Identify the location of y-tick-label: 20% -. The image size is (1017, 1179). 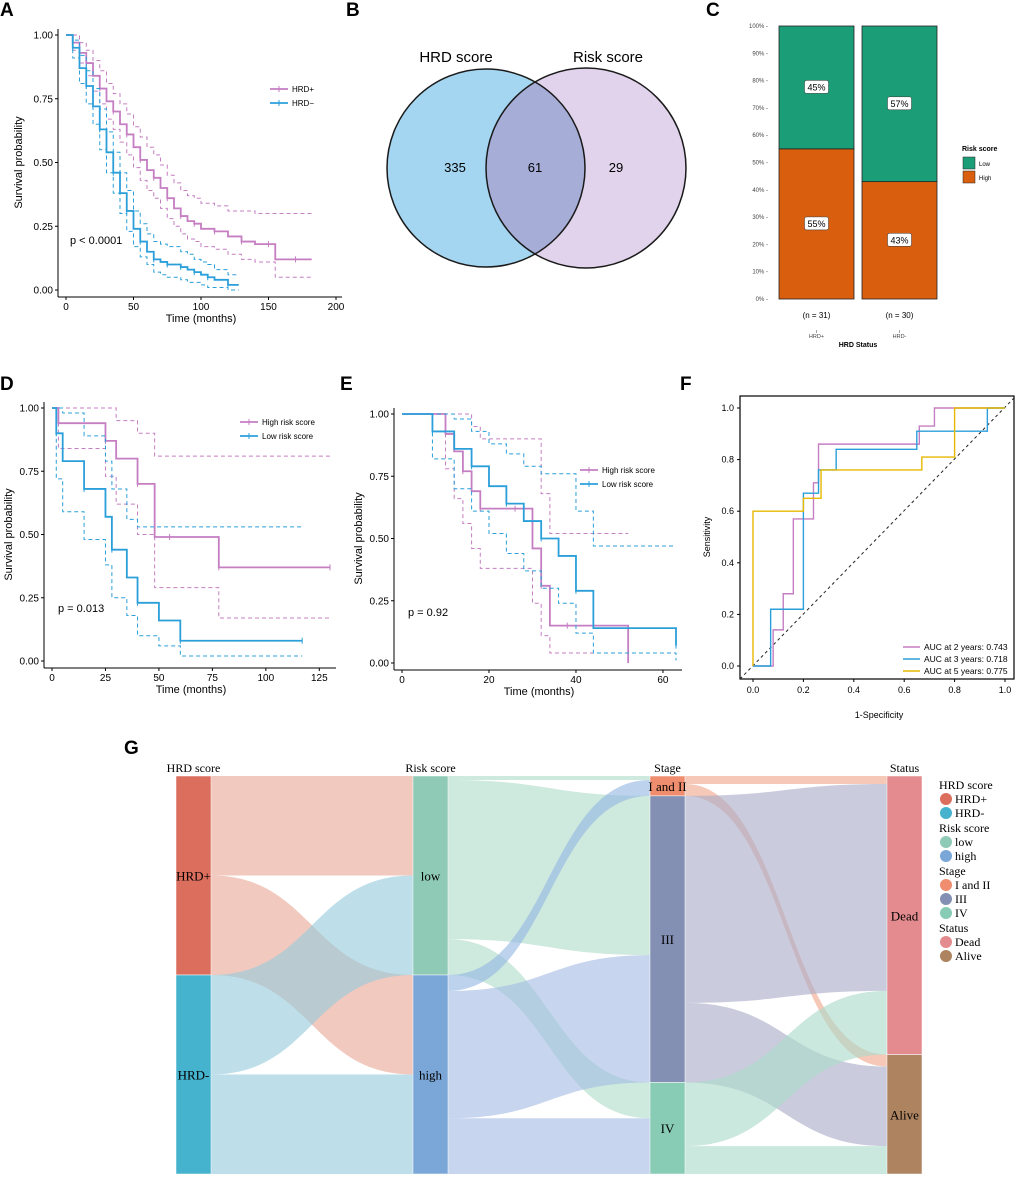
(760, 245).